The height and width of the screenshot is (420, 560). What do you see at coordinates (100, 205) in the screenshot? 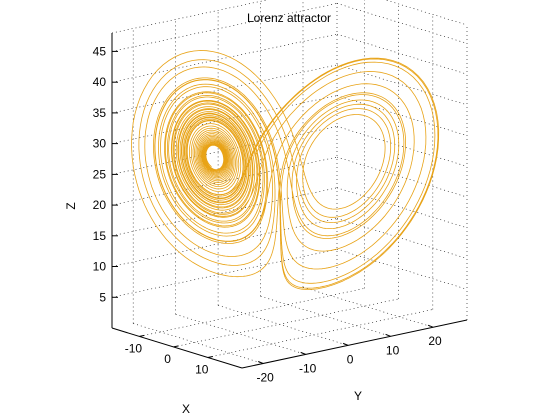
I see `z-tick-label: 20` at bounding box center [100, 205].